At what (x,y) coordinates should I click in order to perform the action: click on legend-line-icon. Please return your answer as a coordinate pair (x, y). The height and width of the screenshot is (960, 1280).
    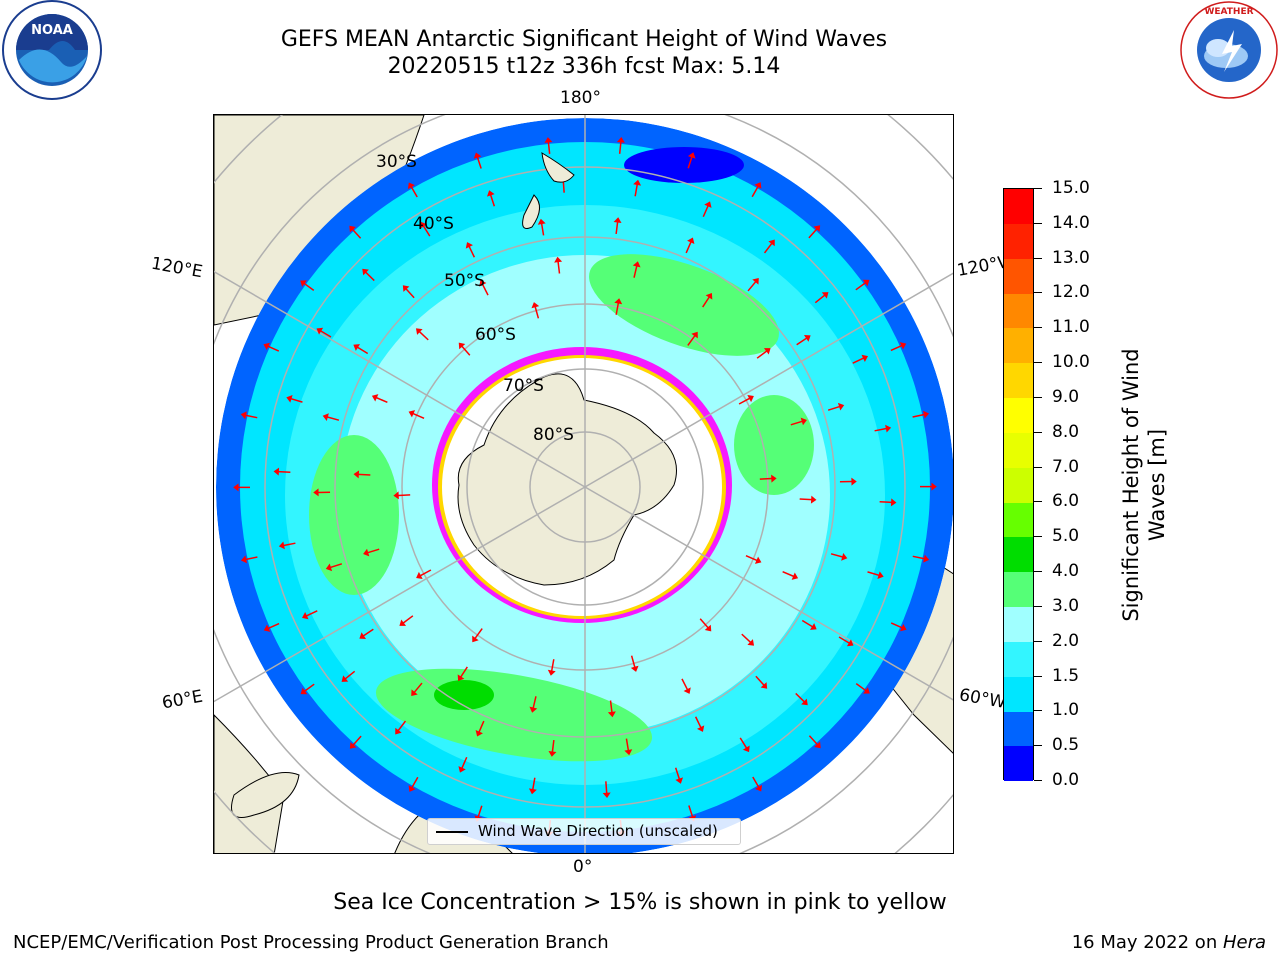
    Looking at the image, I should click on (452, 832).